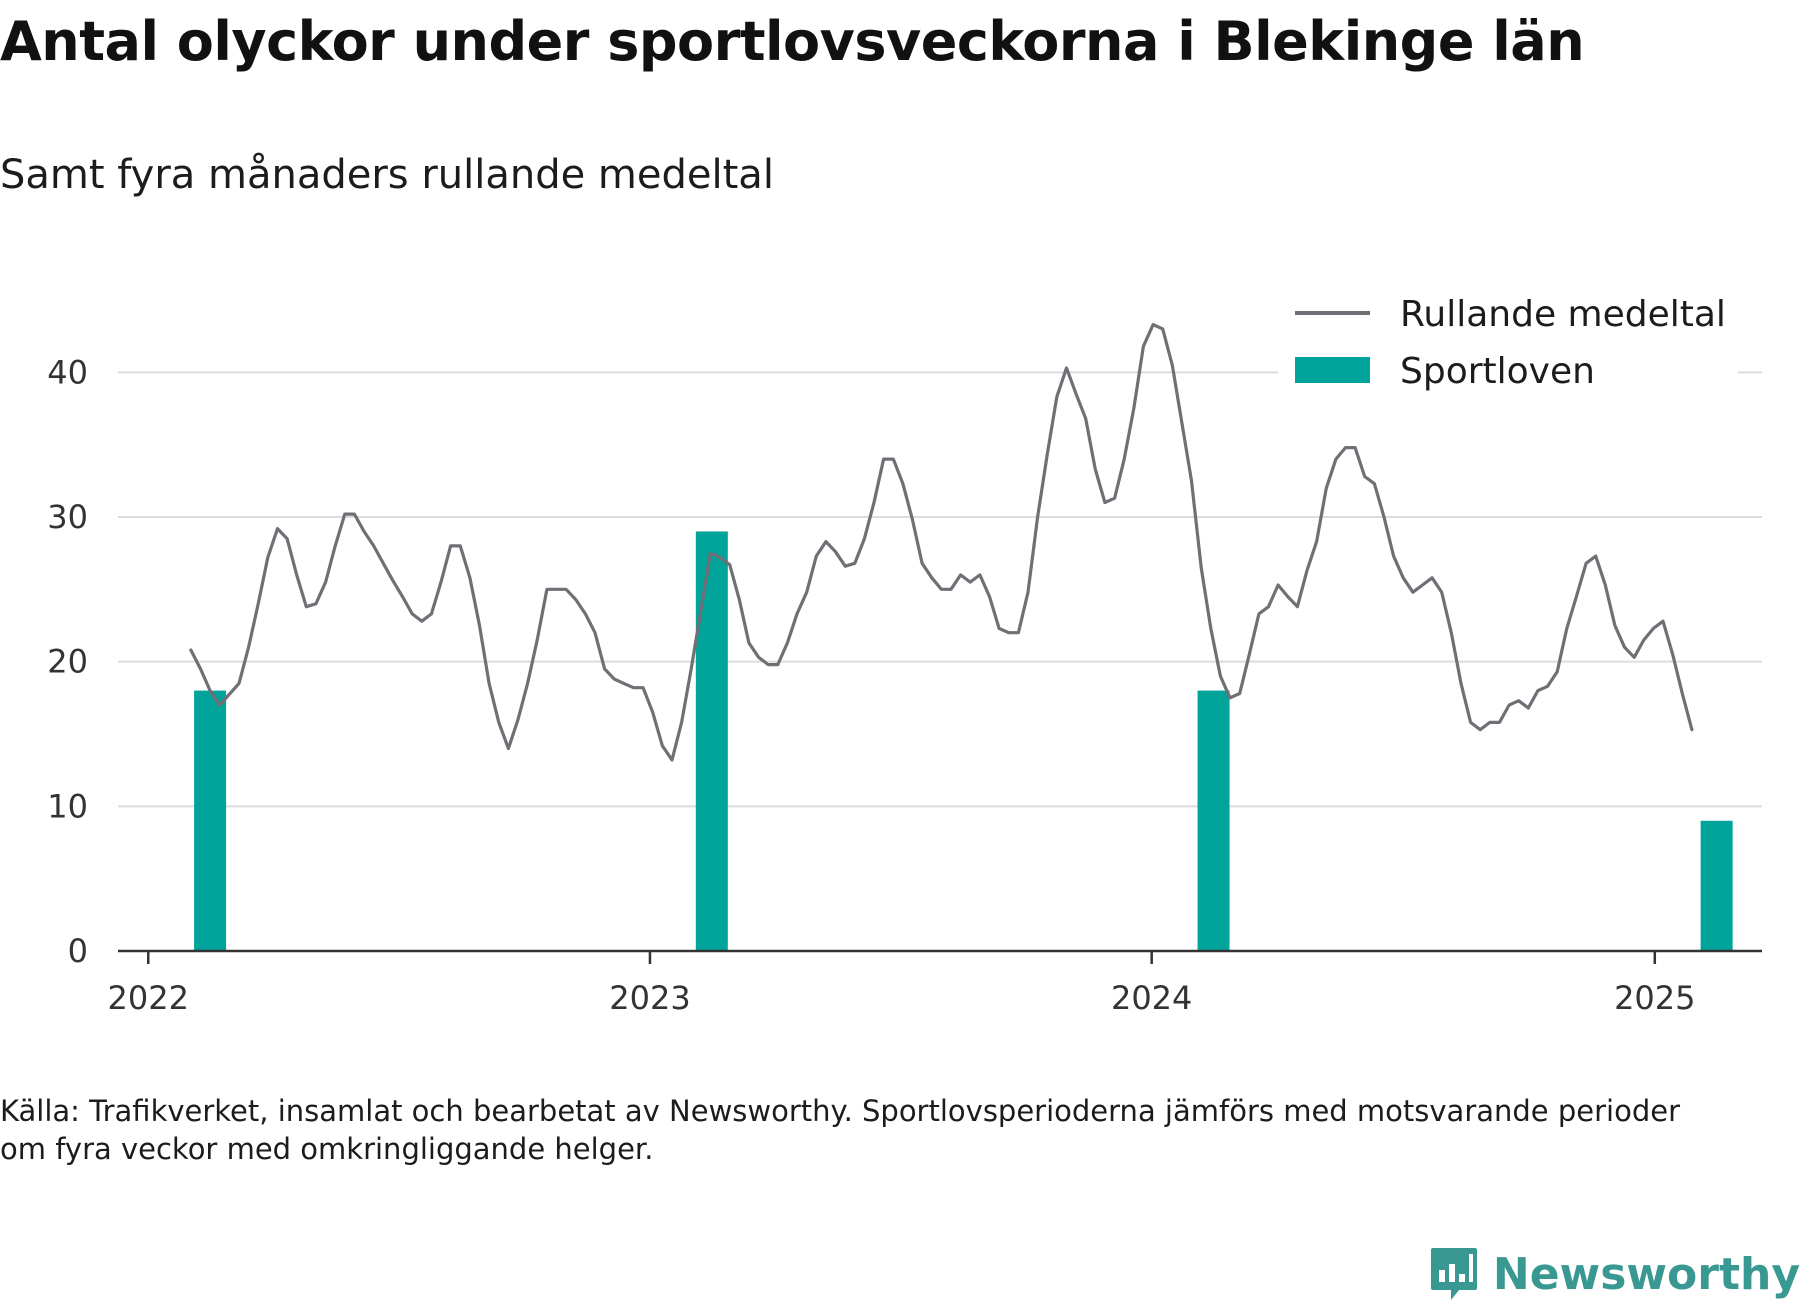 The image size is (1800, 1304). What do you see at coordinates (67, 372) in the screenshot?
I see `y-tick-label: 40` at bounding box center [67, 372].